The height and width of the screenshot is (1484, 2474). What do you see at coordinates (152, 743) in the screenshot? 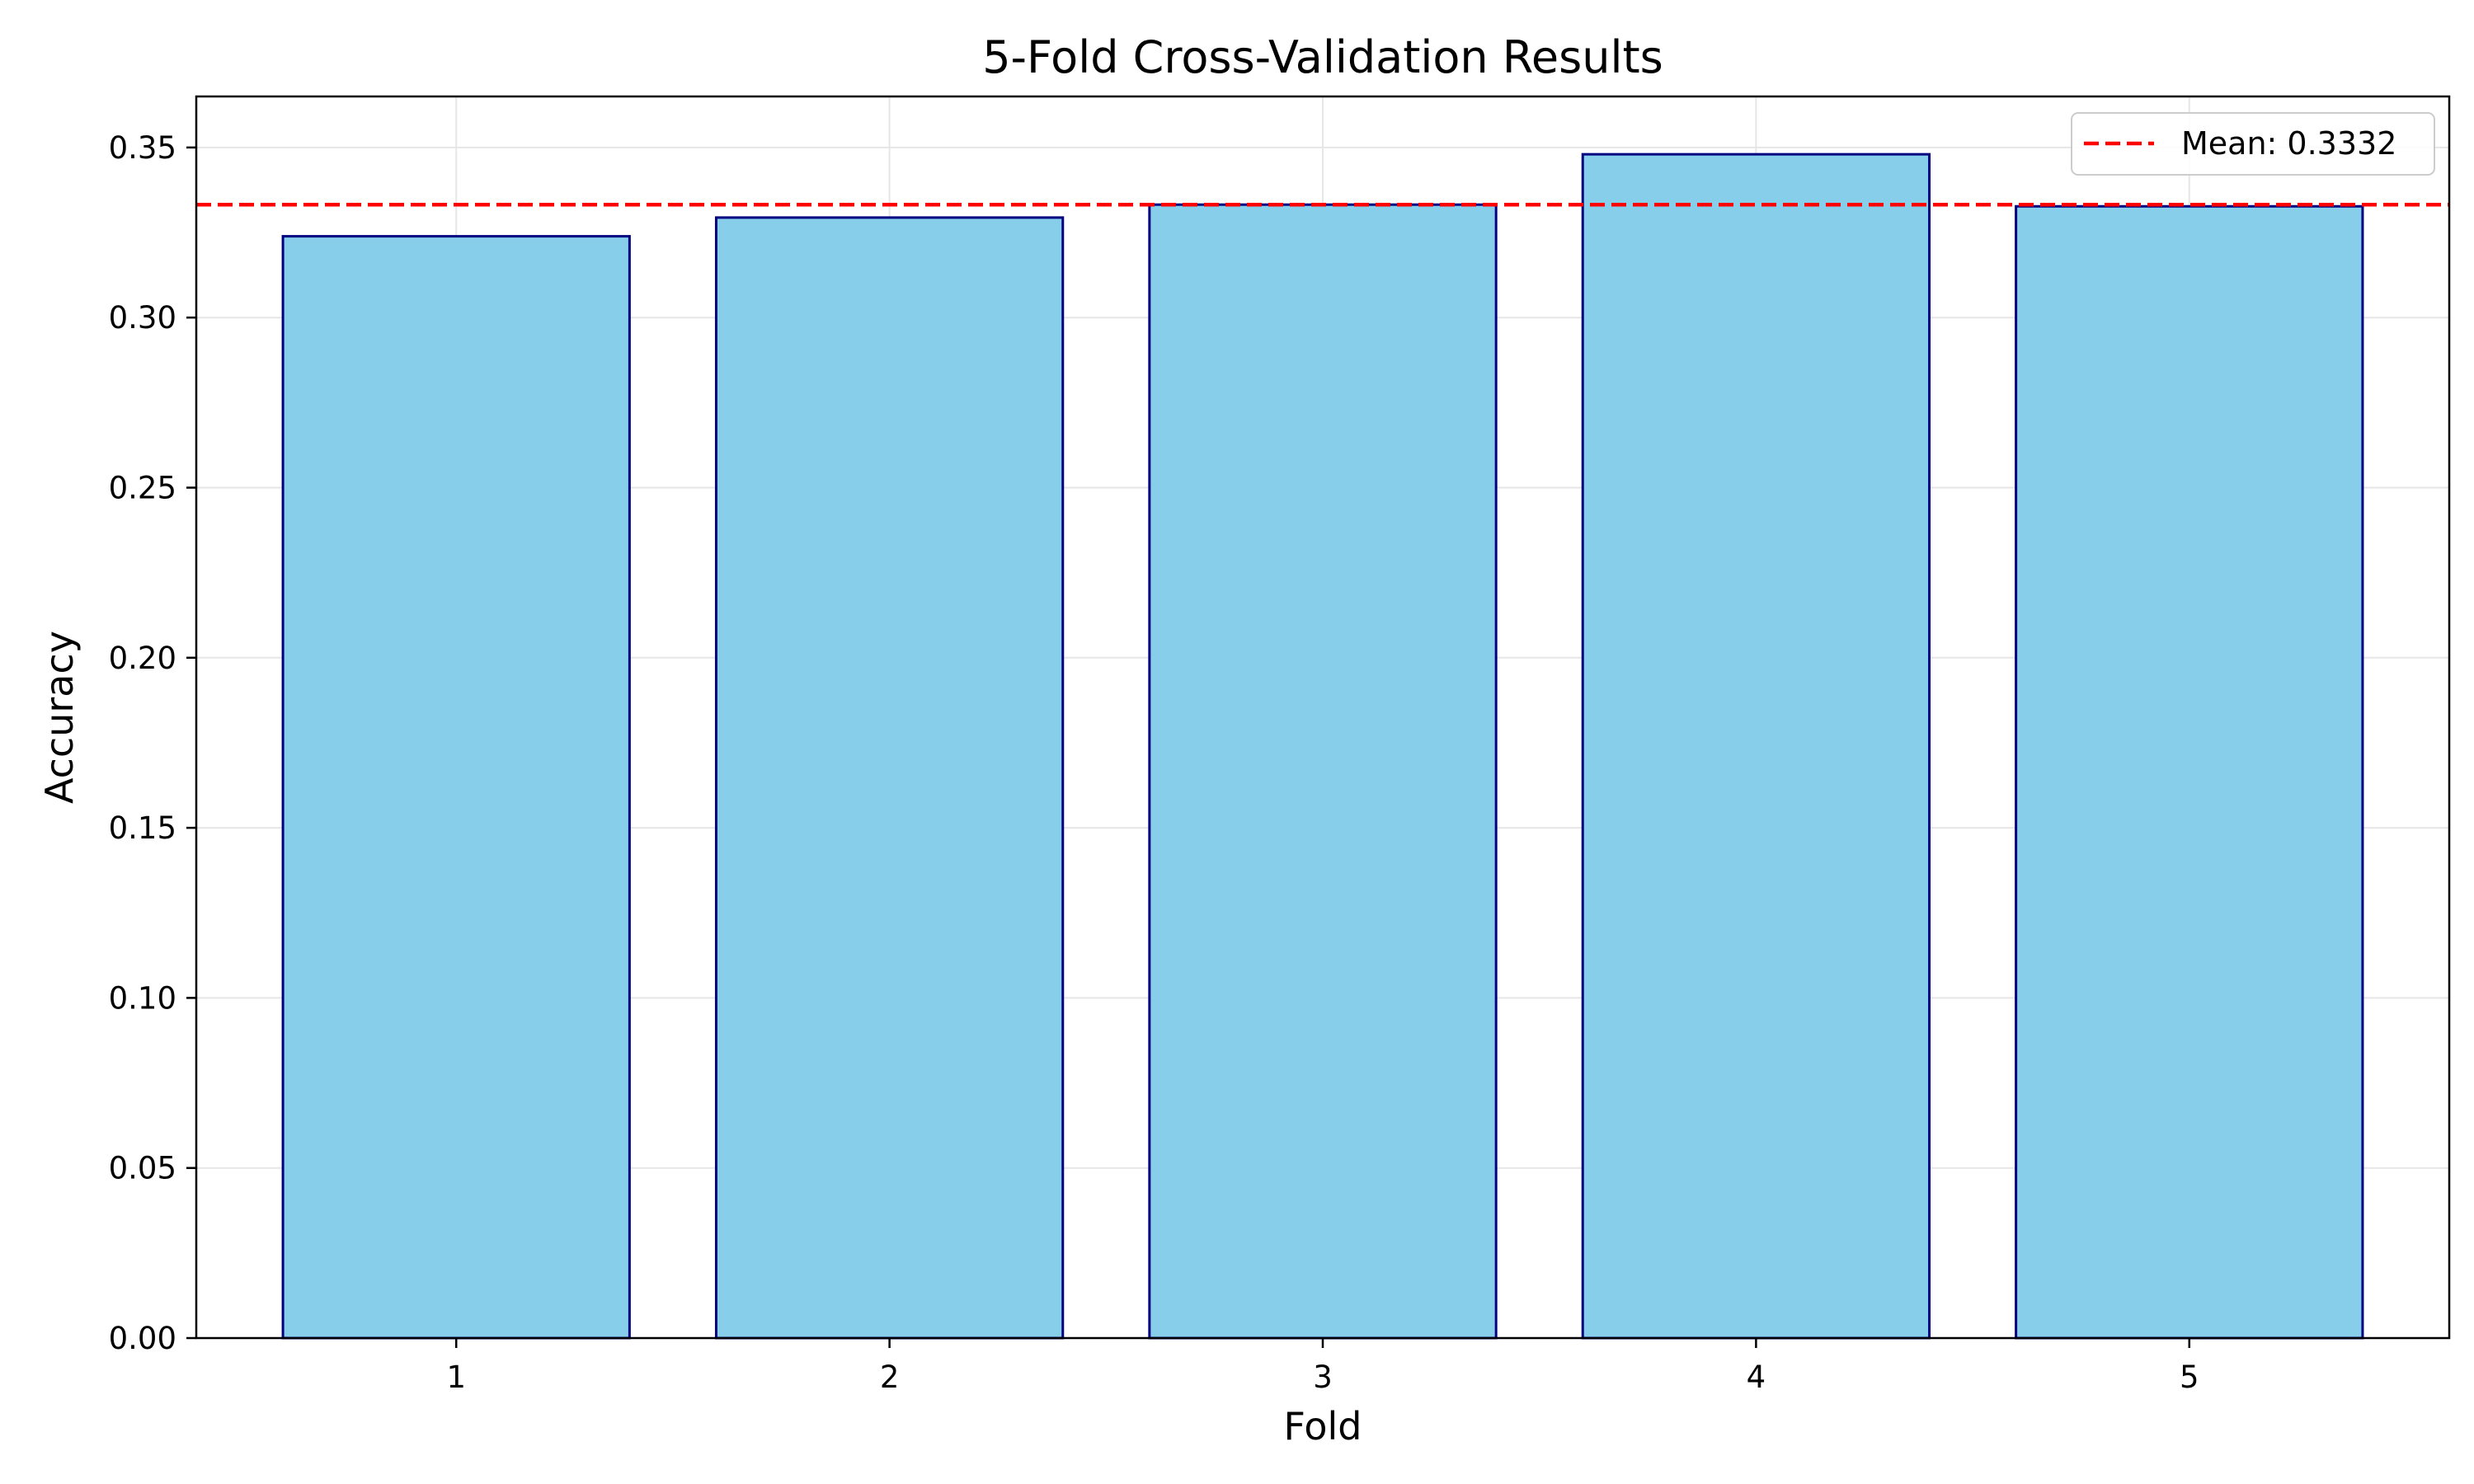
I see `y-axis-ticks: 0.00 0.05 0.10 0.15 0.20 0.25 0.30 0.35` at bounding box center [152, 743].